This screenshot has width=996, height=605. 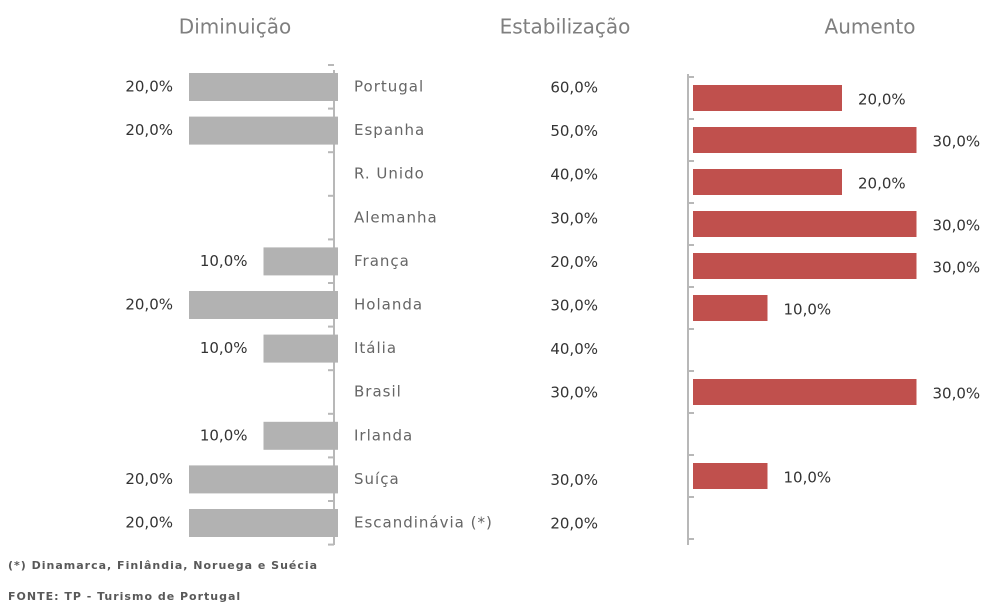 I want to click on category-label: Brasil, so click(x=378, y=392).